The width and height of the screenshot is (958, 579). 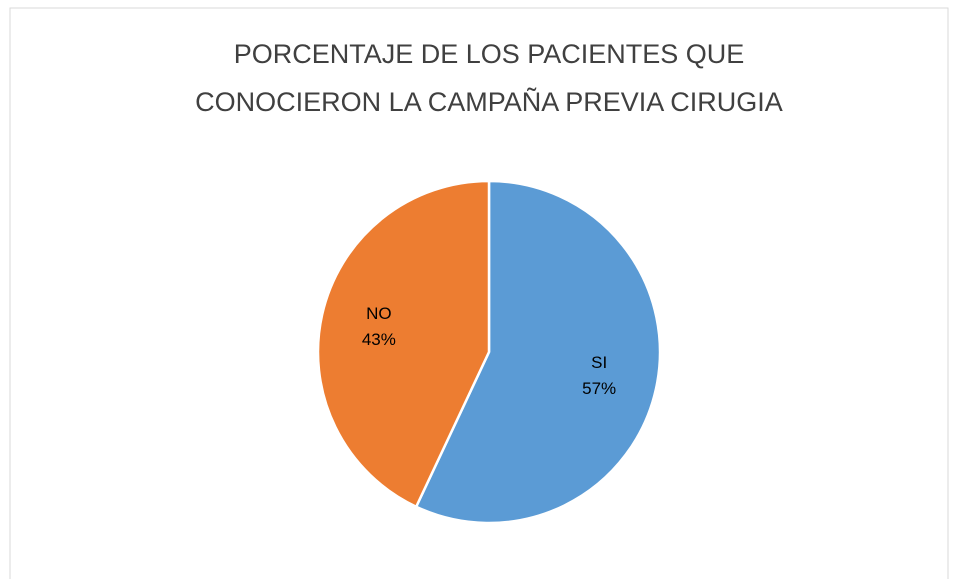 I want to click on chart-title: CONOCIERON LA CAMPAÑA PREVIA CIRUGIA, so click(x=489, y=101).